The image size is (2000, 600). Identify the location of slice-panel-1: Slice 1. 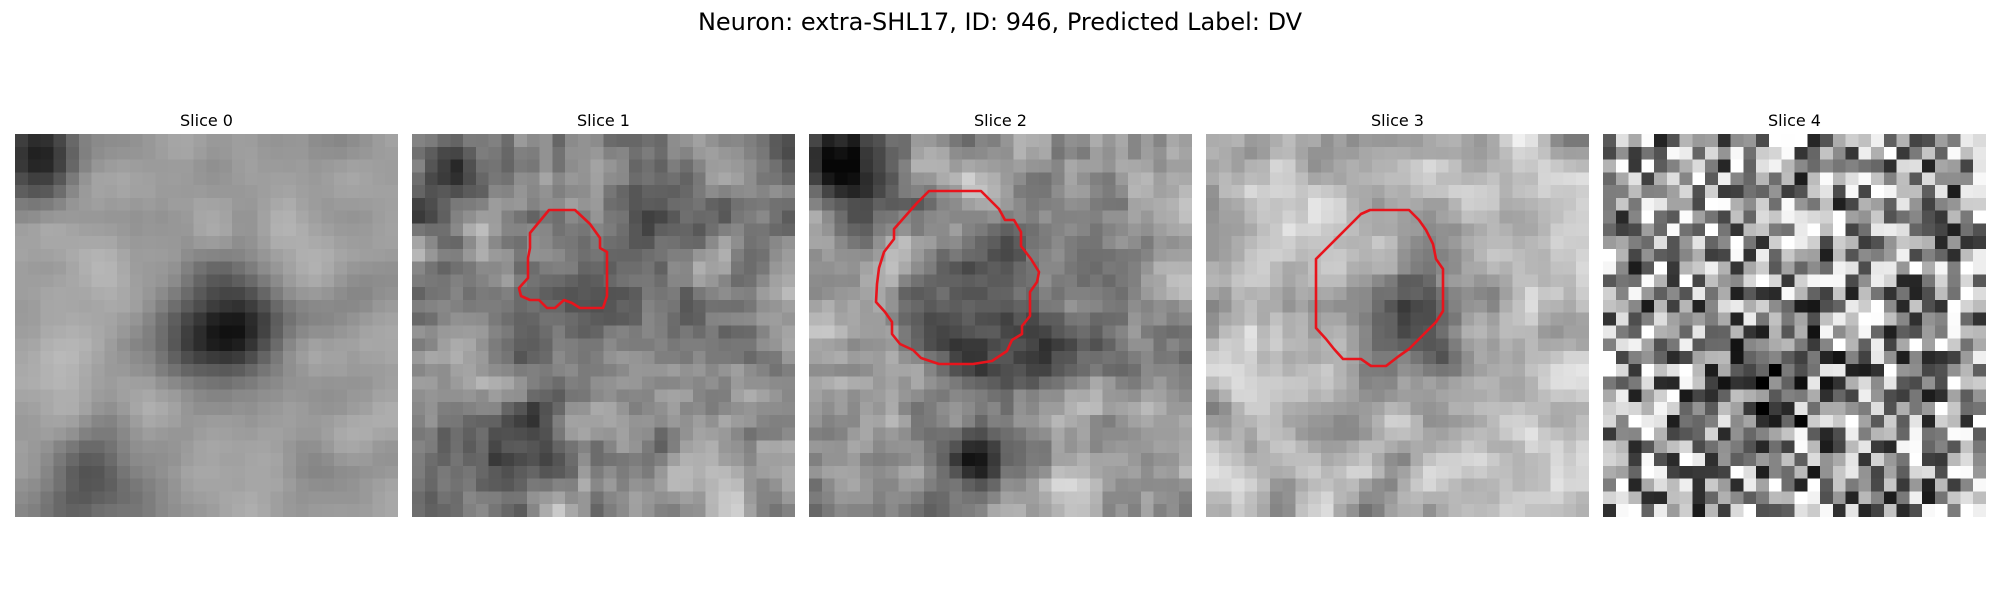
(603, 312).